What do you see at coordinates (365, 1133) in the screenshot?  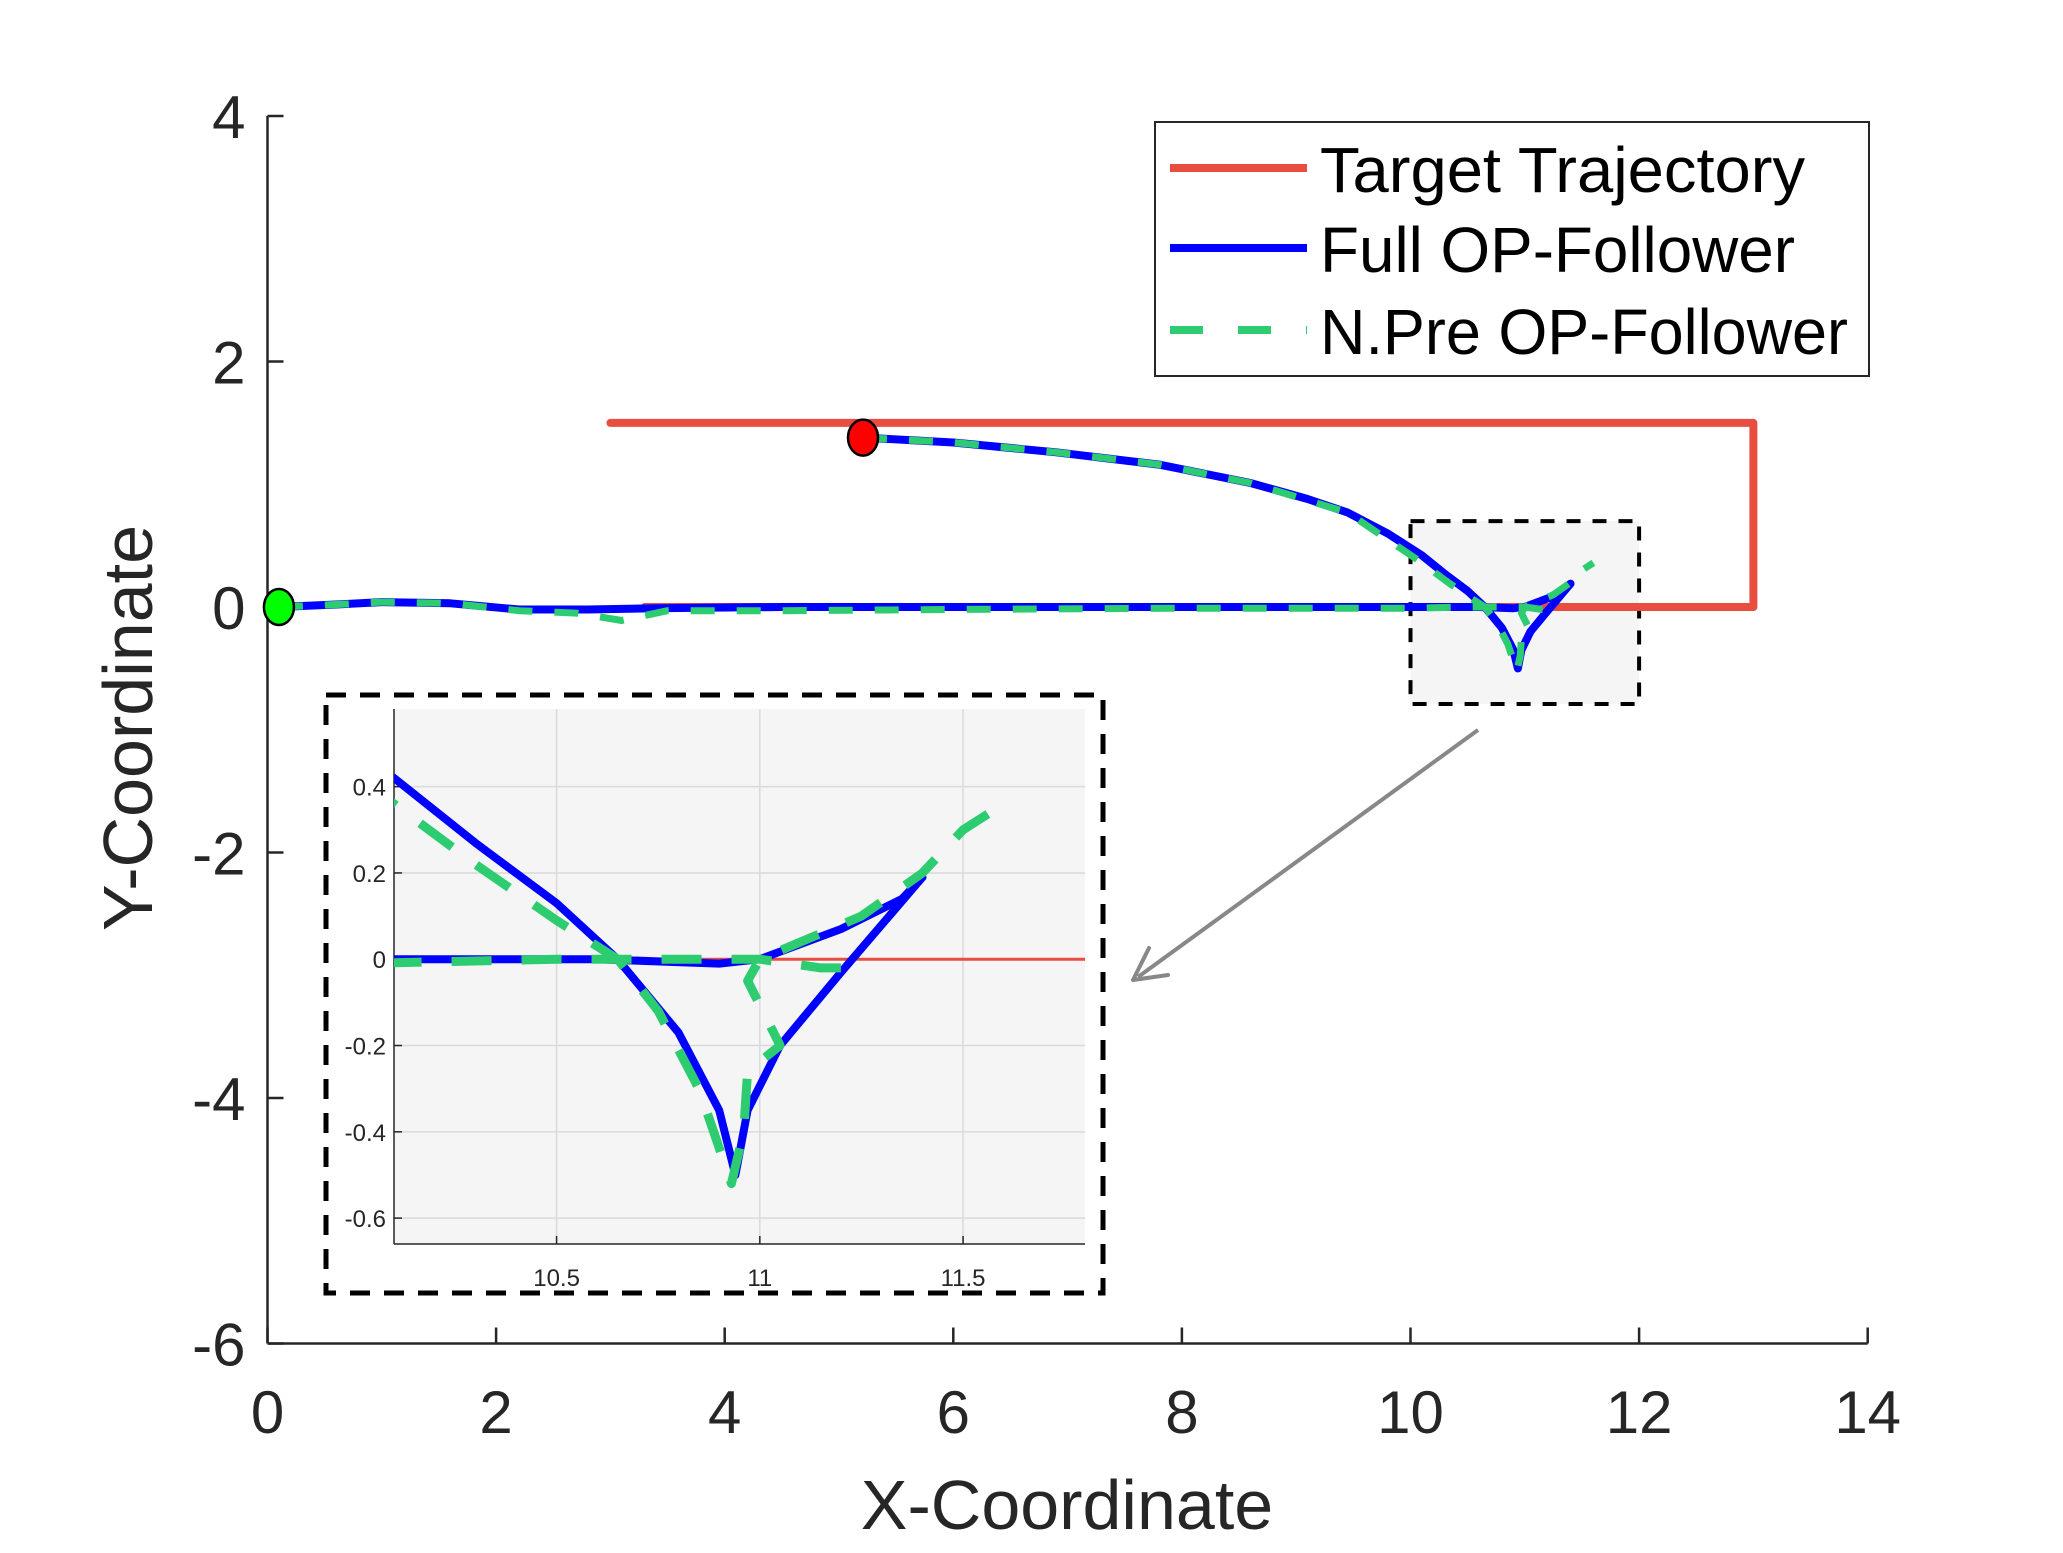 I see `inset-y-tick-label: -0.4` at bounding box center [365, 1133].